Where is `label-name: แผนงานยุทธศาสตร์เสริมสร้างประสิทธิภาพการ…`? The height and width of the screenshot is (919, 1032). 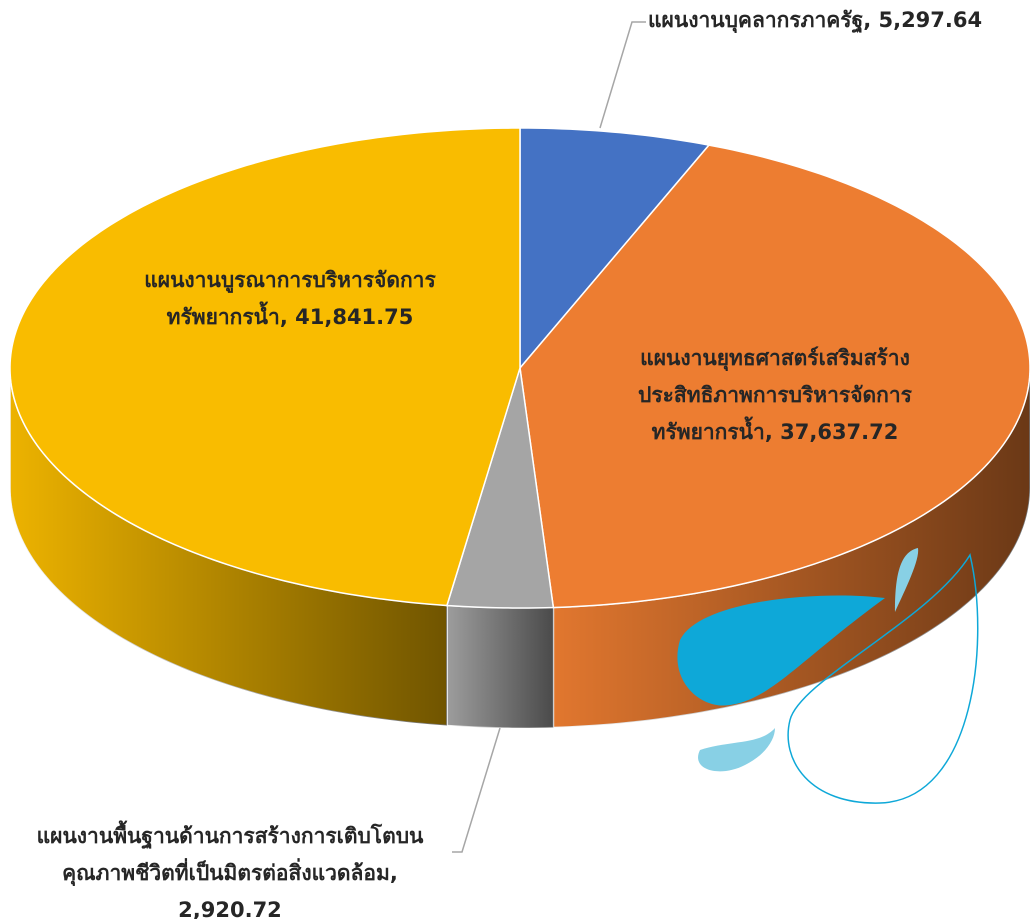 label-name: แผนงานยุทธศาสตร์เสริมสร้างประสิทธิภาพการ… is located at coordinates (775, 395).